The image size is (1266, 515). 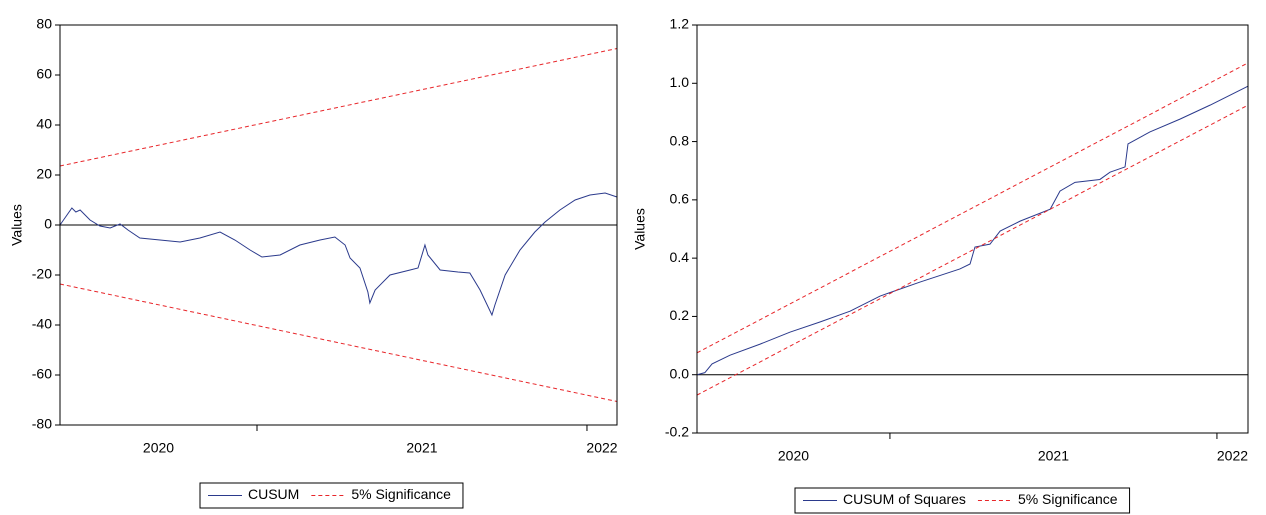 I want to click on y-tick-label: -0.2, so click(x=677, y=432).